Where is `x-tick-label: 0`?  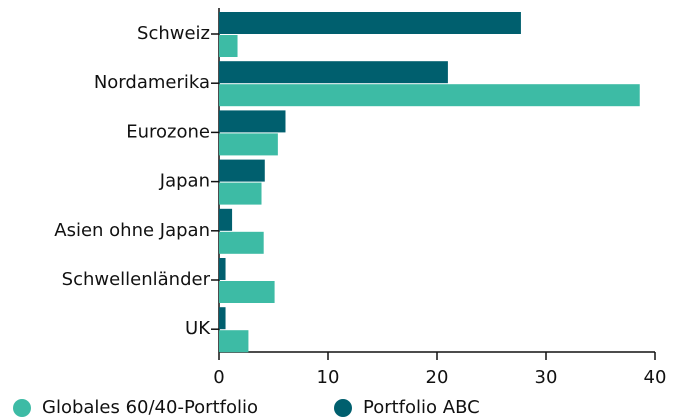
x-tick-label: 0 is located at coordinates (218, 377).